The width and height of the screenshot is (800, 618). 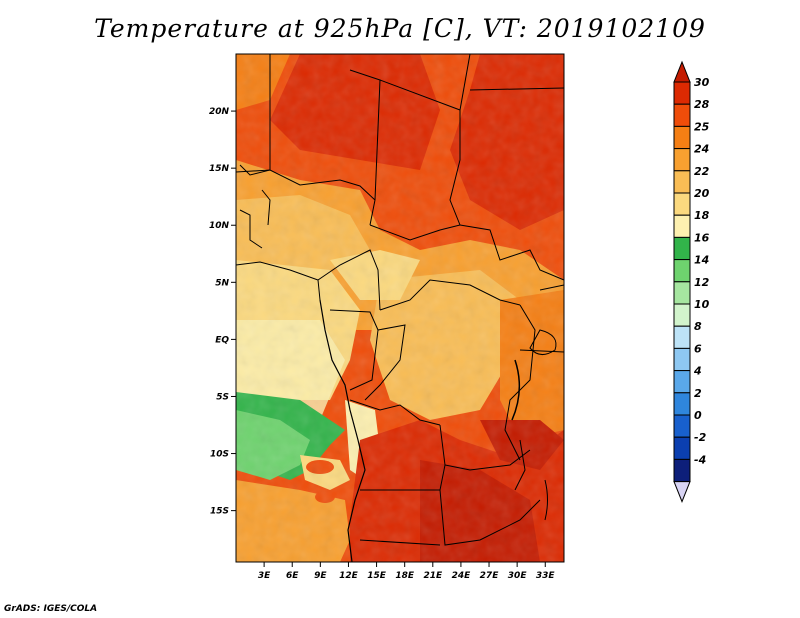 I want to click on lon-tick-label: 21E, so click(x=433, y=576).